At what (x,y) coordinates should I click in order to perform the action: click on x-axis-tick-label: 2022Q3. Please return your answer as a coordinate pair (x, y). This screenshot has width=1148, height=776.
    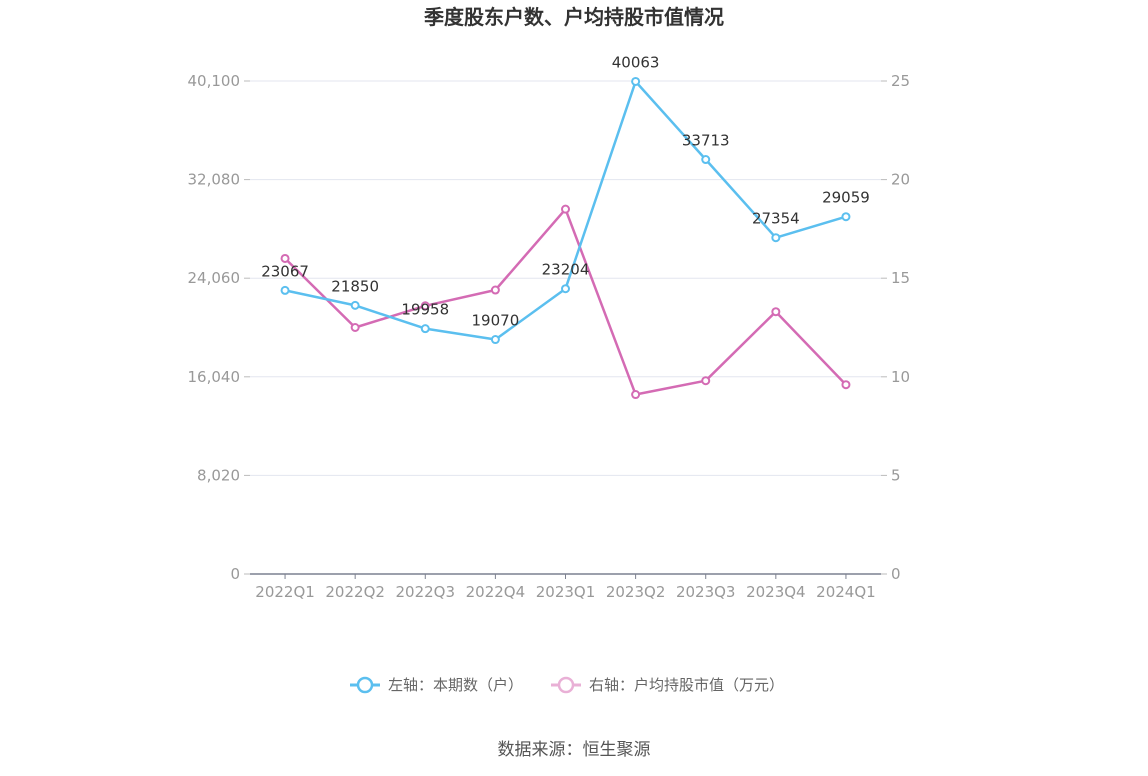
    Looking at the image, I should click on (426, 592).